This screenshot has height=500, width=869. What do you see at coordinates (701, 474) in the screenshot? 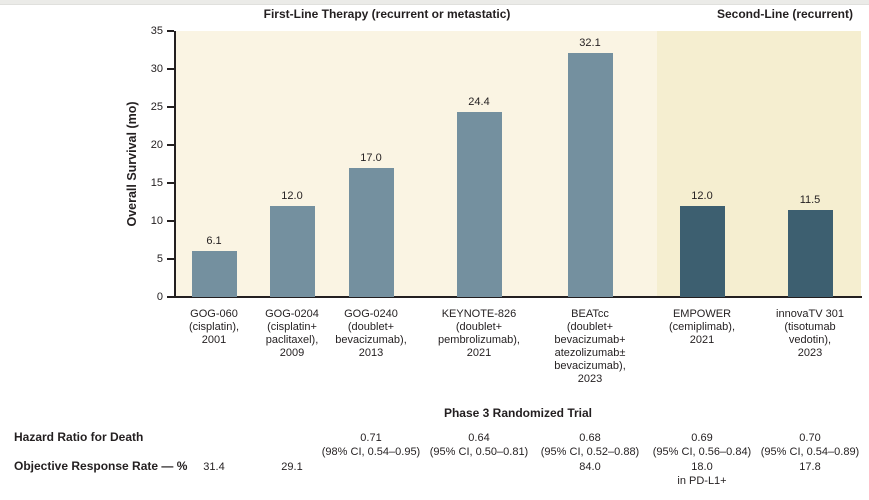
I see `orr-value: 18.0 in PD-L1+` at bounding box center [701, 474].